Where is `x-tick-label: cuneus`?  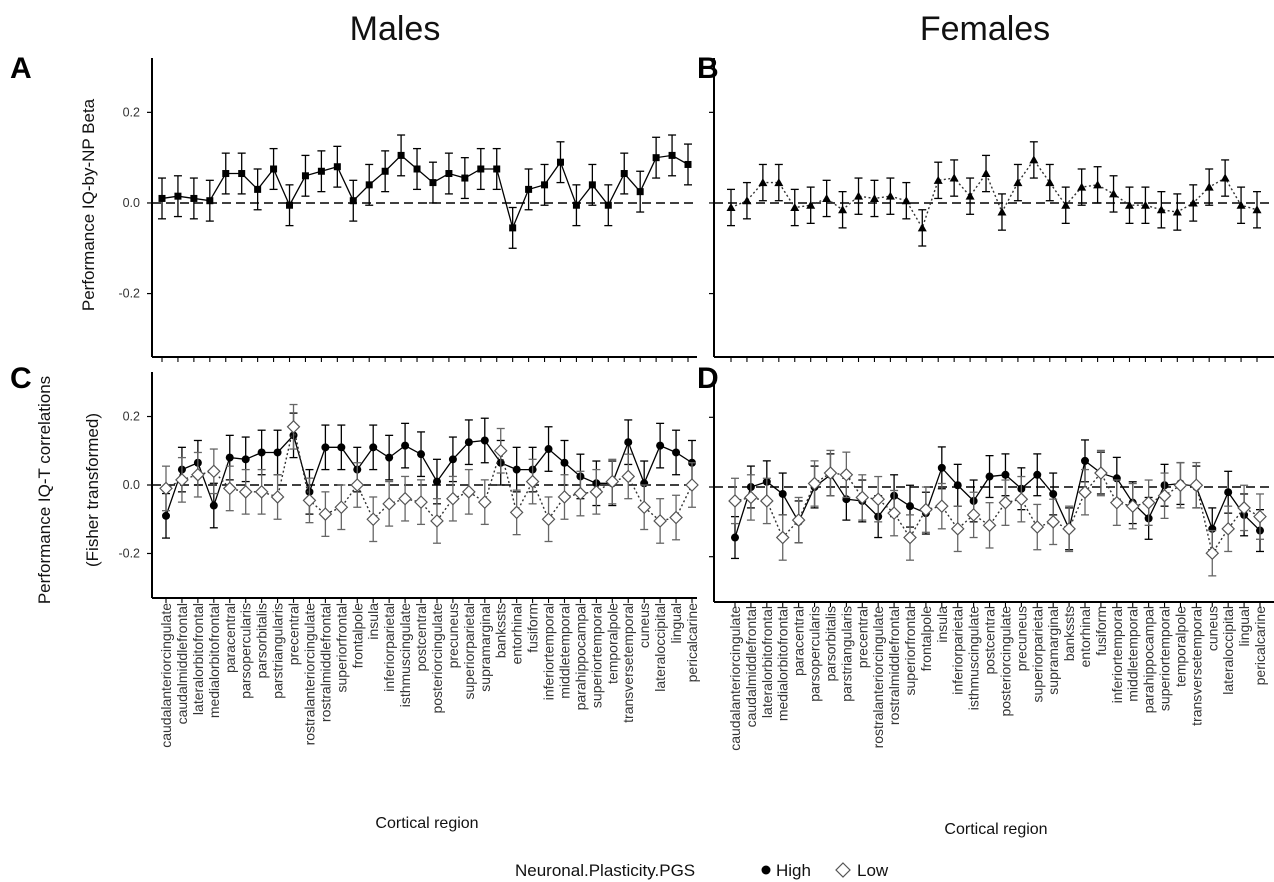
x-tick-label: cuneus is located at coordinates (1212, 628).